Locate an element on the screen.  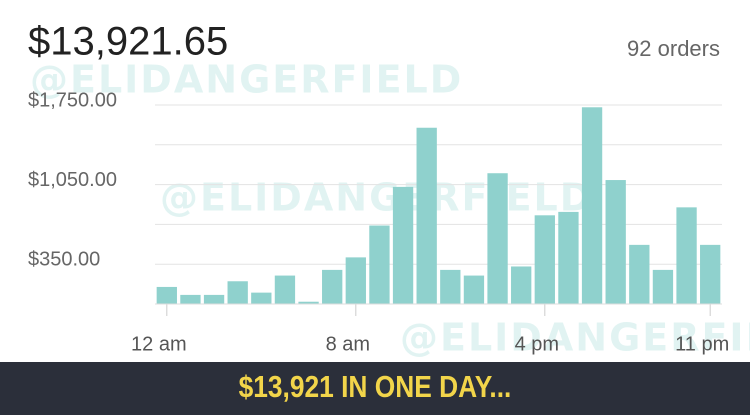
banner-bg is located at coordinates (375, 388).